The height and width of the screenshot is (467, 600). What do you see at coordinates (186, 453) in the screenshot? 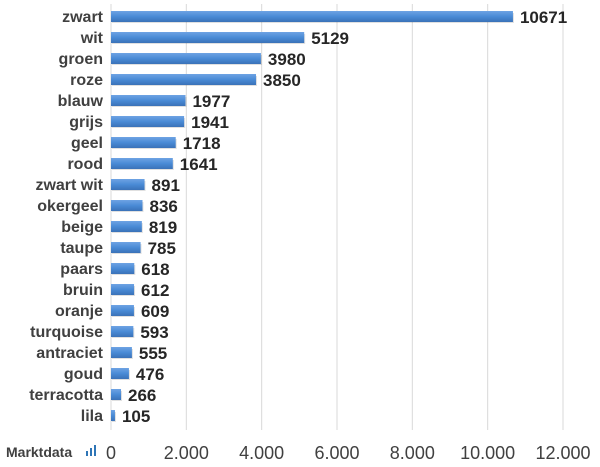
I see `x-tick-label: 2.000` at bounding box center [186, 453].